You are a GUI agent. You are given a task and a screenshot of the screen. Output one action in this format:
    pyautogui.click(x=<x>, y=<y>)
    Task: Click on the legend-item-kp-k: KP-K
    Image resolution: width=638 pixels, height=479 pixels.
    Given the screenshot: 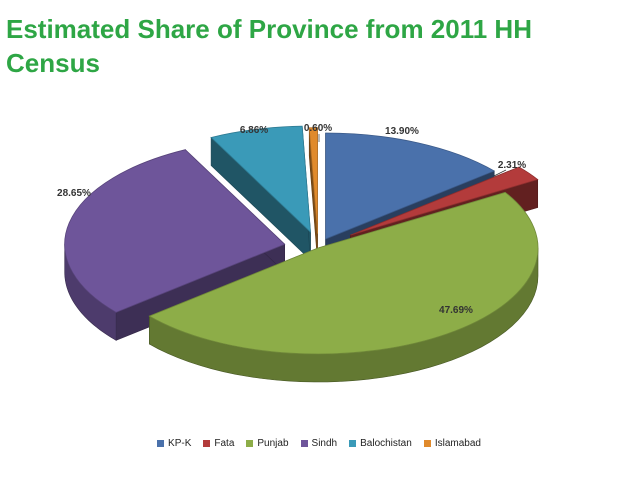 What is the action you would take?
    pyautogui.click(x=174, y=443)
    